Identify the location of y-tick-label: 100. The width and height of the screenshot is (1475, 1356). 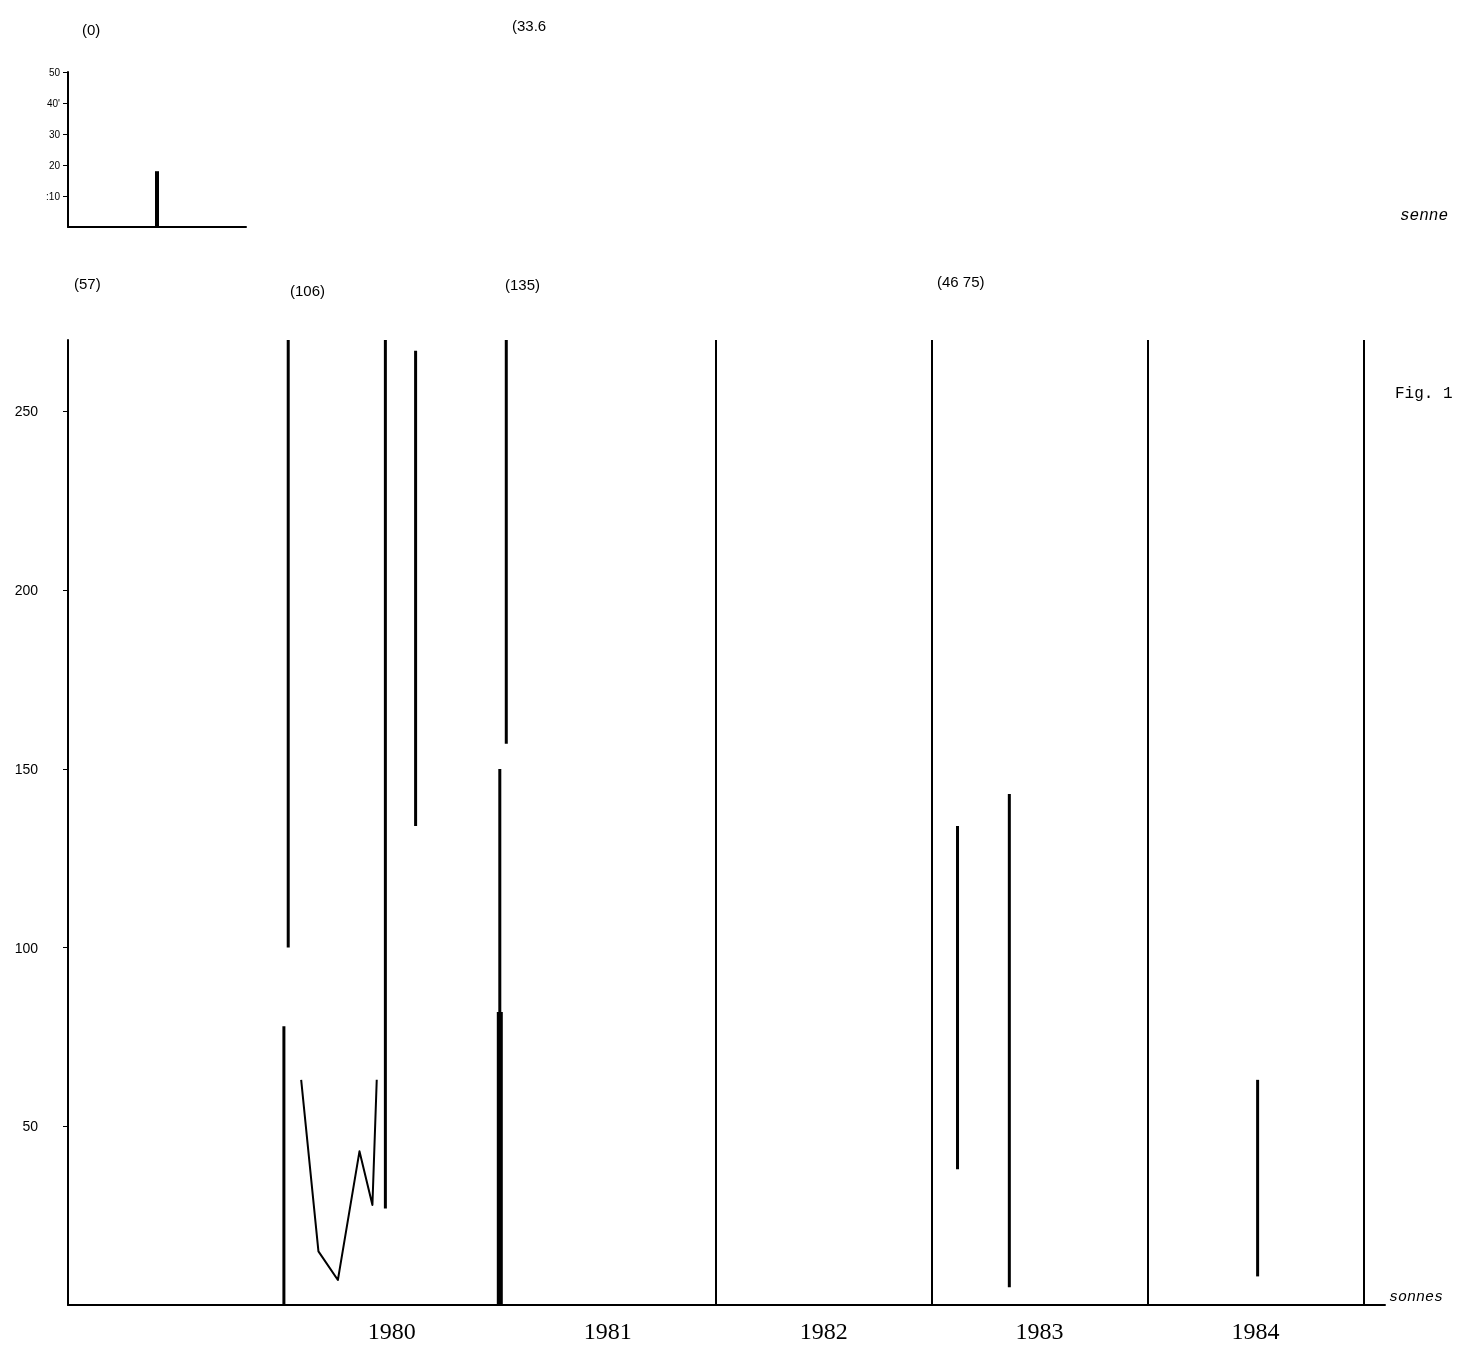
(26, 947).